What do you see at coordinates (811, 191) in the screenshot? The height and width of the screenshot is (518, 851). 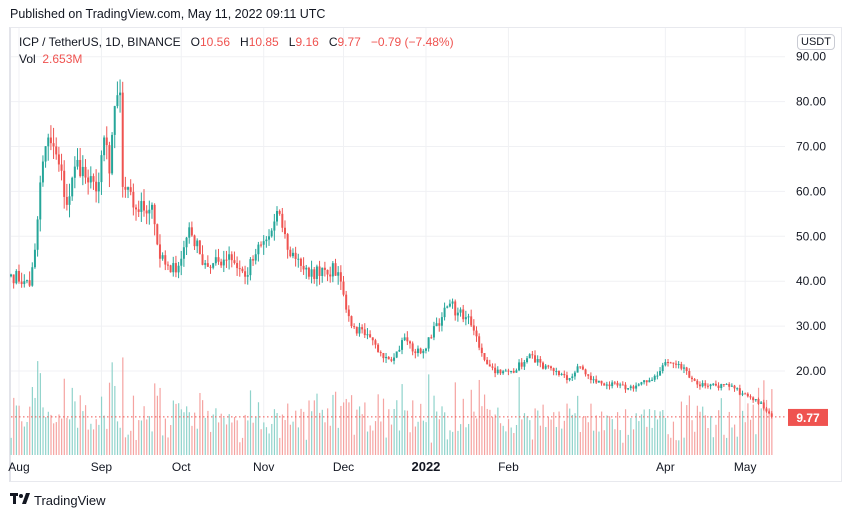 I see `price-tick-label: 60.00` at bounding box center [811, 191].